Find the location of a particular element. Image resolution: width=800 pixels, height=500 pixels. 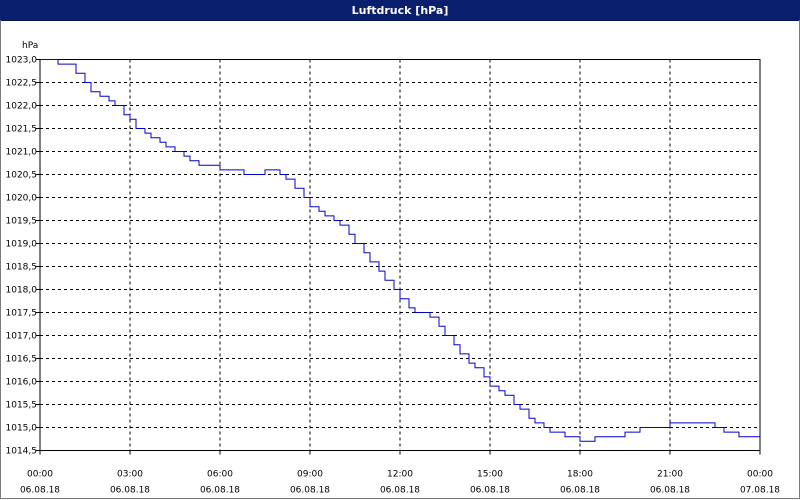

chart-title: Luftdruck [hPa] is located at coordinates (400, 10).